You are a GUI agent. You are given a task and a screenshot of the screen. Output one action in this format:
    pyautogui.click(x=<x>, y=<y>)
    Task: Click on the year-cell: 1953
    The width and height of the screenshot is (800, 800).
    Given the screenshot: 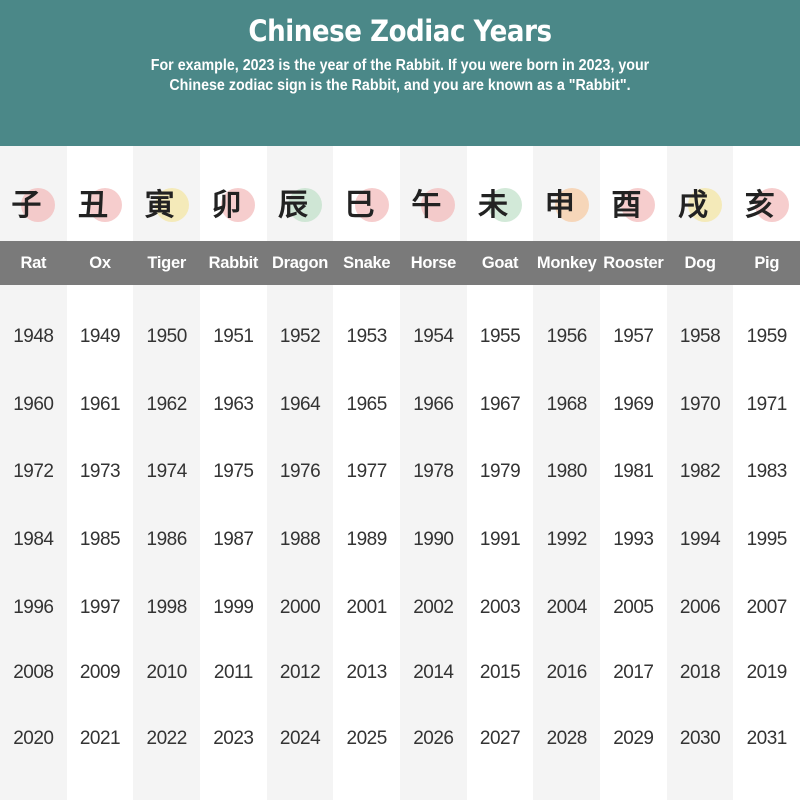 What is the action you would take?
    pyautogui.click(x=367, y=336)
    